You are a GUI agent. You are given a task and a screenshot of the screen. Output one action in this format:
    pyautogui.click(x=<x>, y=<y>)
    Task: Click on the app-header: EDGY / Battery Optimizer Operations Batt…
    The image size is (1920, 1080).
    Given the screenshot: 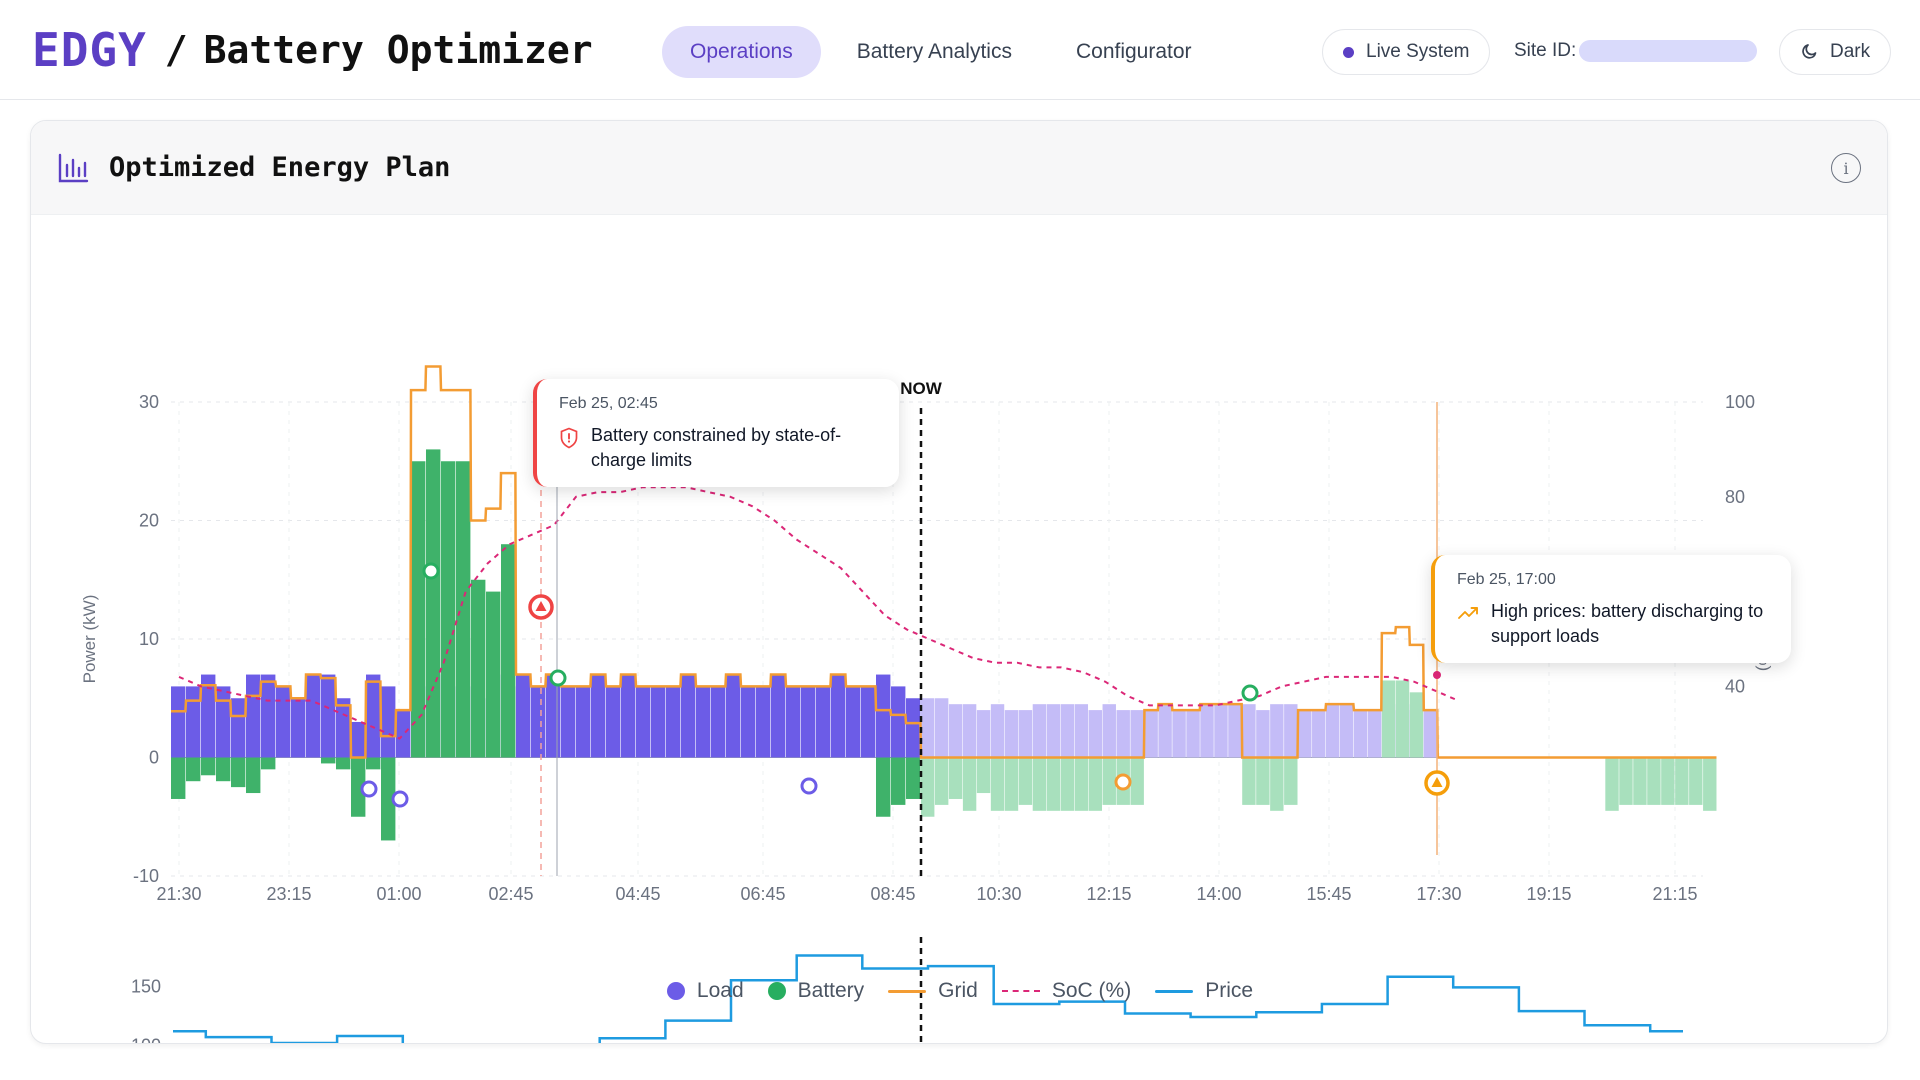 What is the action you would take?
    pyautogui.click(x=960, y=50)
    